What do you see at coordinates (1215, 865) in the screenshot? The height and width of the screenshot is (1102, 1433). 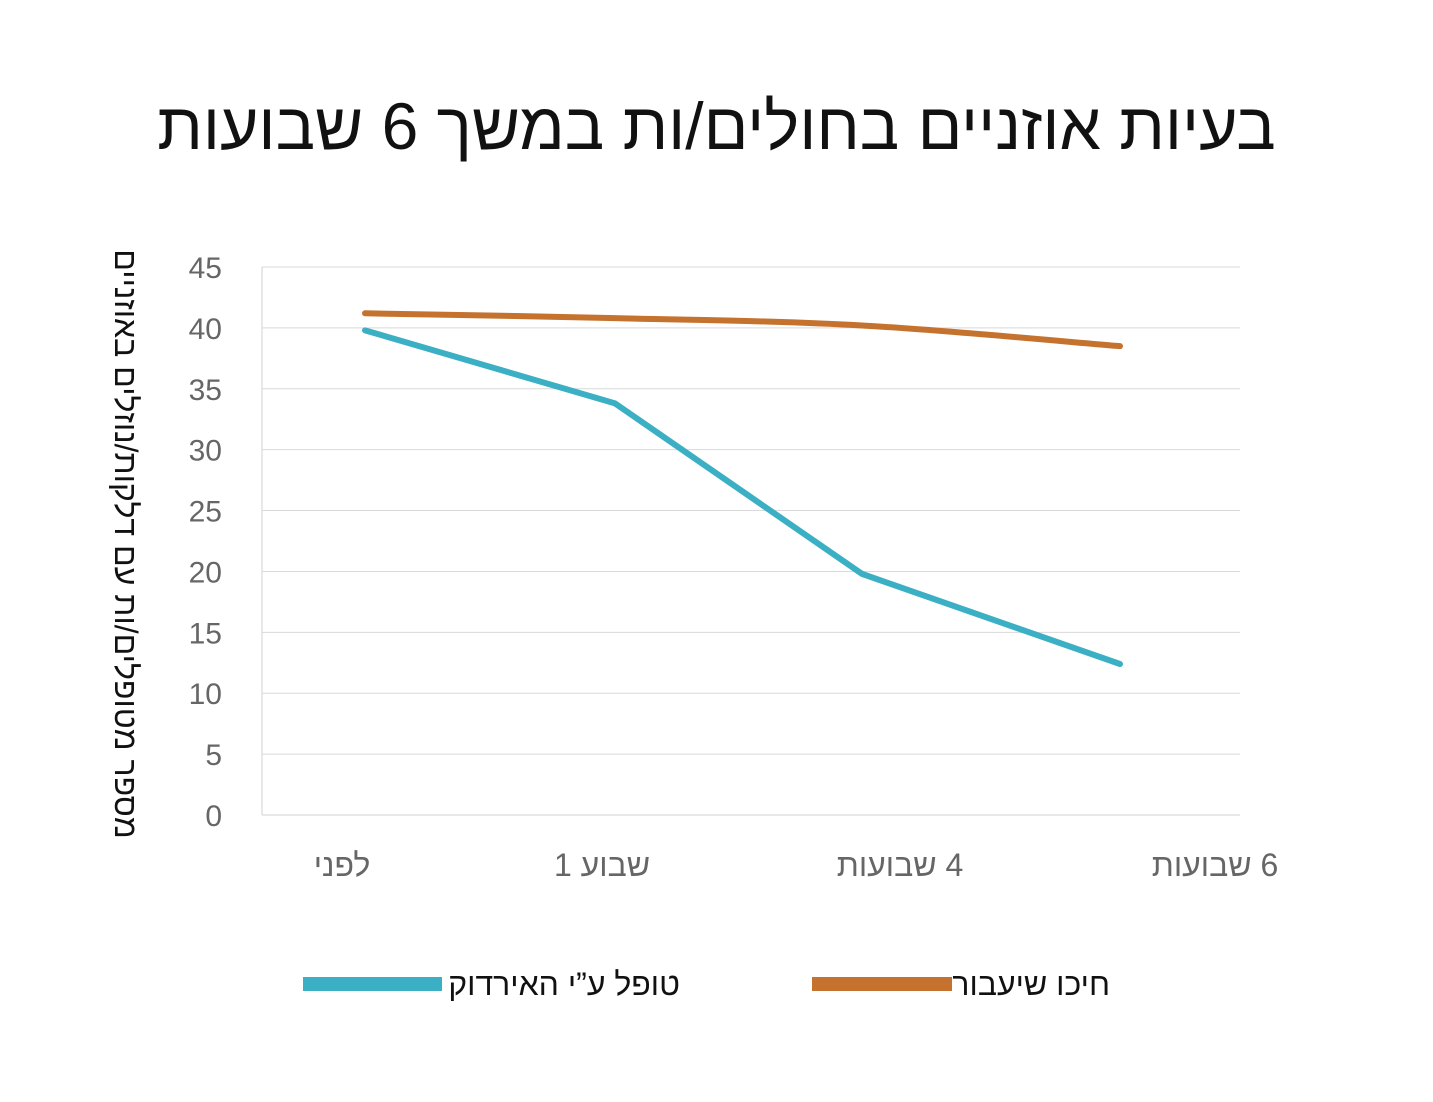 I see `x-tick-label: 6 שבועות` at bounding box center [1215, 865].